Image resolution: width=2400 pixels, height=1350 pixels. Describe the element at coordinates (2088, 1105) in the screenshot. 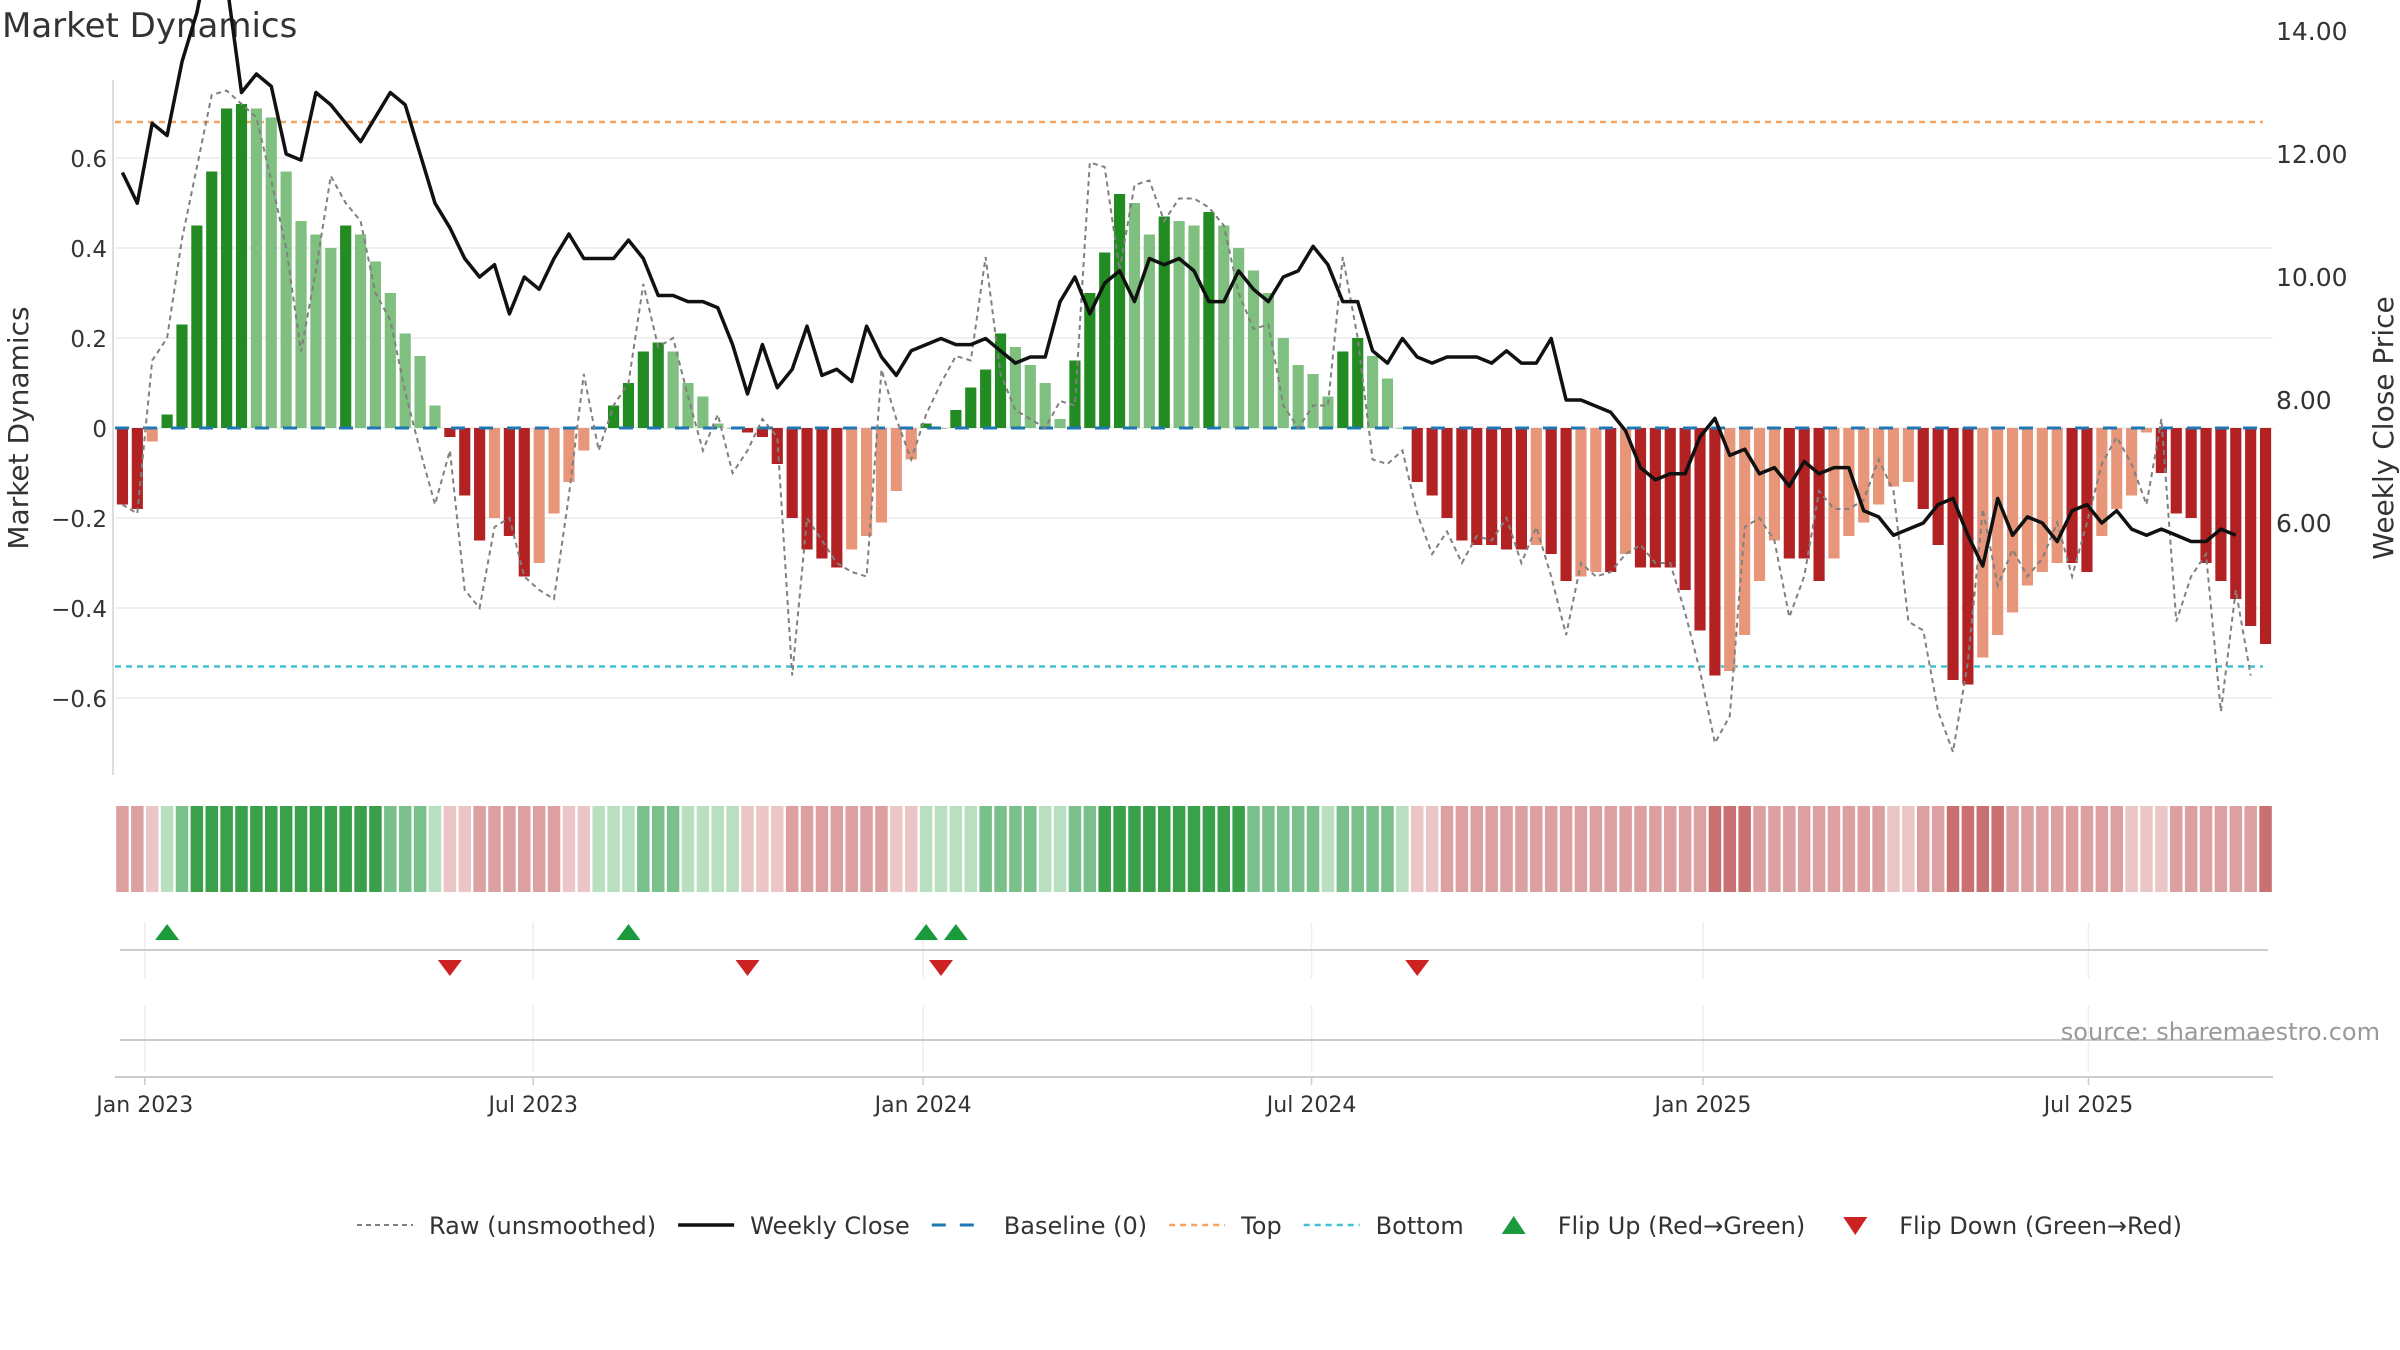

I see `x-tick-label-5: Jul 2025` at that location.